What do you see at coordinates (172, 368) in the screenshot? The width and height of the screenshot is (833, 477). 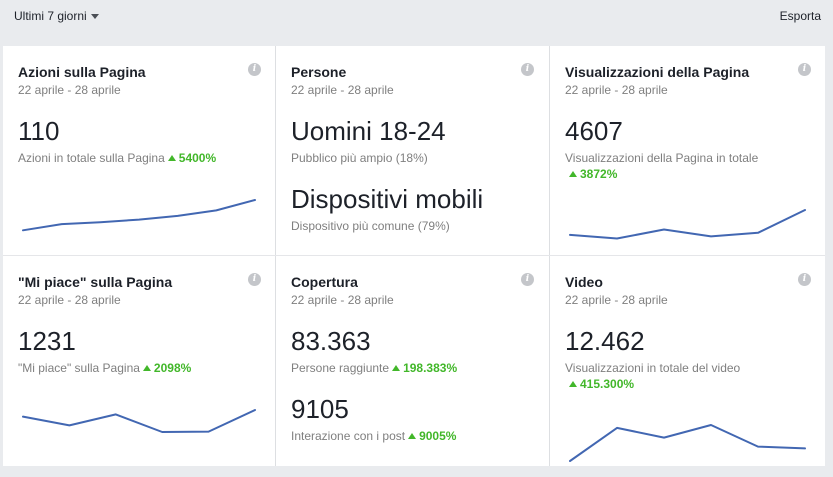 I see `delta-value: 2098%` at bounding box center [172, 368].